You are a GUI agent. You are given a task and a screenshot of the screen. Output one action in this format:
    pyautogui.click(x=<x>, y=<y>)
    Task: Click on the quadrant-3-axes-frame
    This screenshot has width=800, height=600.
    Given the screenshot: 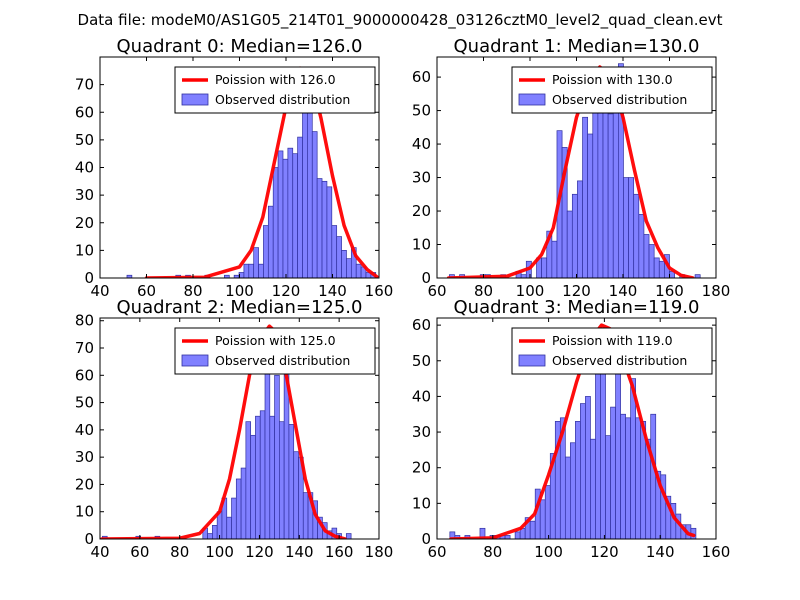 What is the action you would take?
    pyautogui.click(x=576, y=428)
    